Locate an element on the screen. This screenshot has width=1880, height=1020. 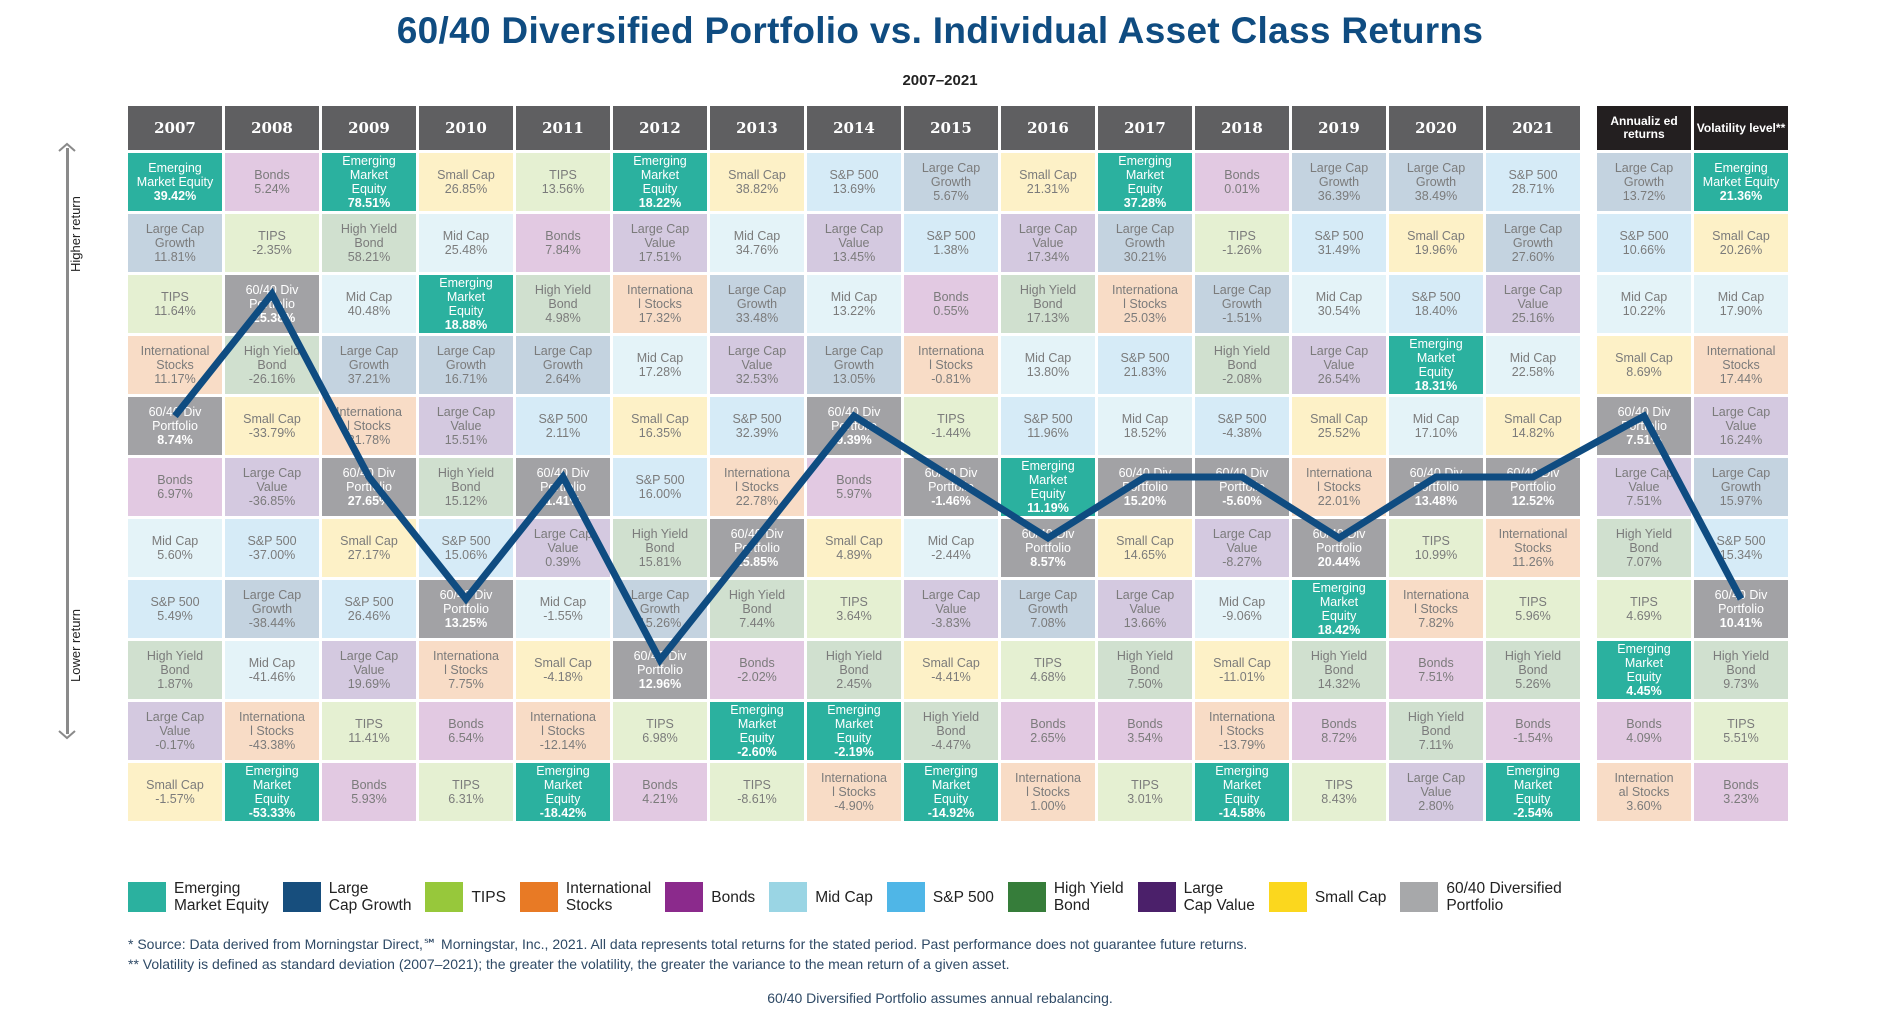
return-value: 2.11% is located at coordinates (563, 433).